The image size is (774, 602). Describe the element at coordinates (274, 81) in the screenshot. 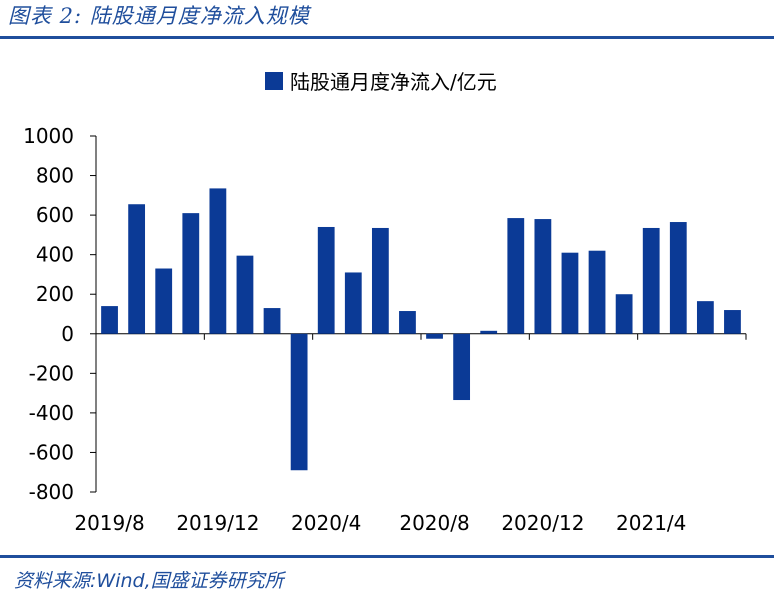

I see `legend-swatch` at that location.